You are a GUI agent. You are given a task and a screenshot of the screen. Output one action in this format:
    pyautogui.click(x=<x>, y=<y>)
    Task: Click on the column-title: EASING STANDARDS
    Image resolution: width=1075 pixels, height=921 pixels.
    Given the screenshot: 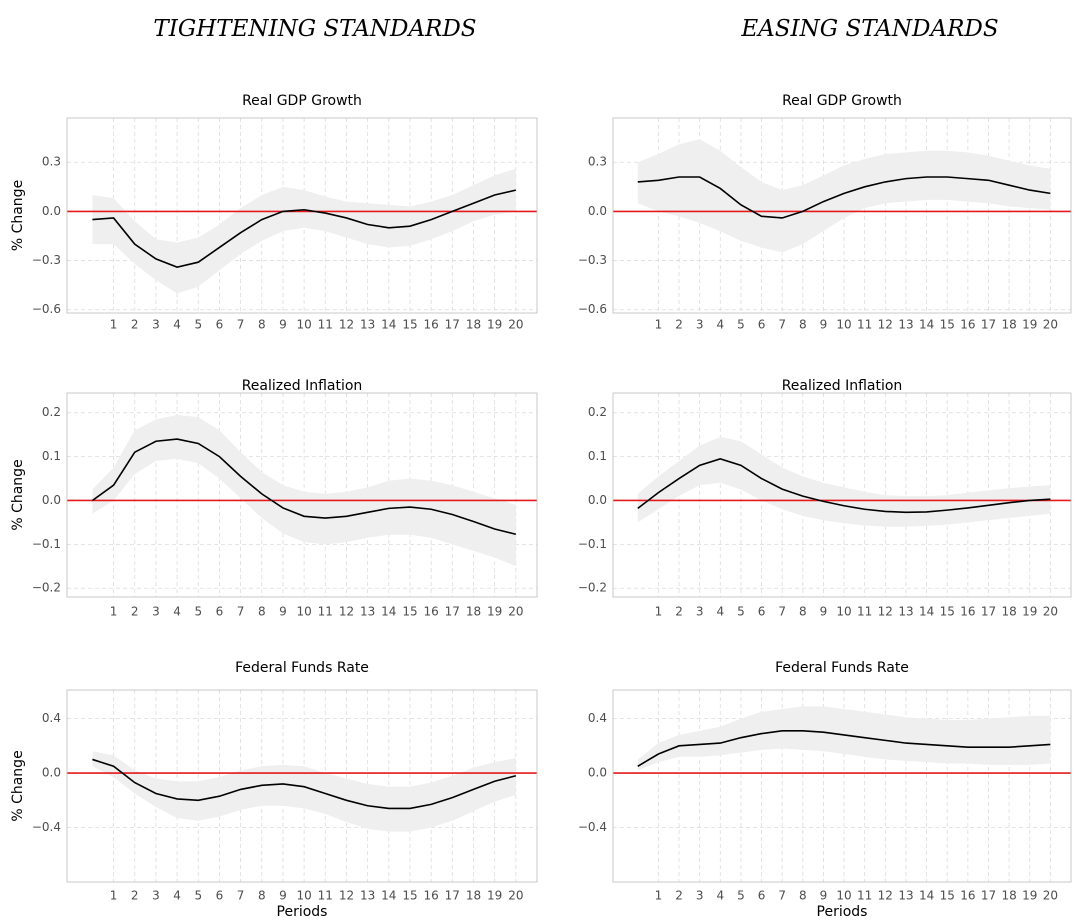 What is the action you would take?
    pyautogui.click(x=869, y=29)
    